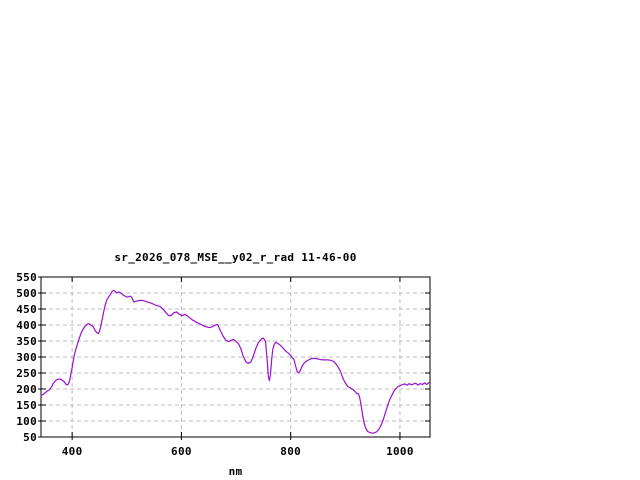 This screenshot has width=640, height=480. What do you see at coordinates (26, 293) in the screenshot?
I see `y-tick-label: 500` at bounding box center [26, 293].